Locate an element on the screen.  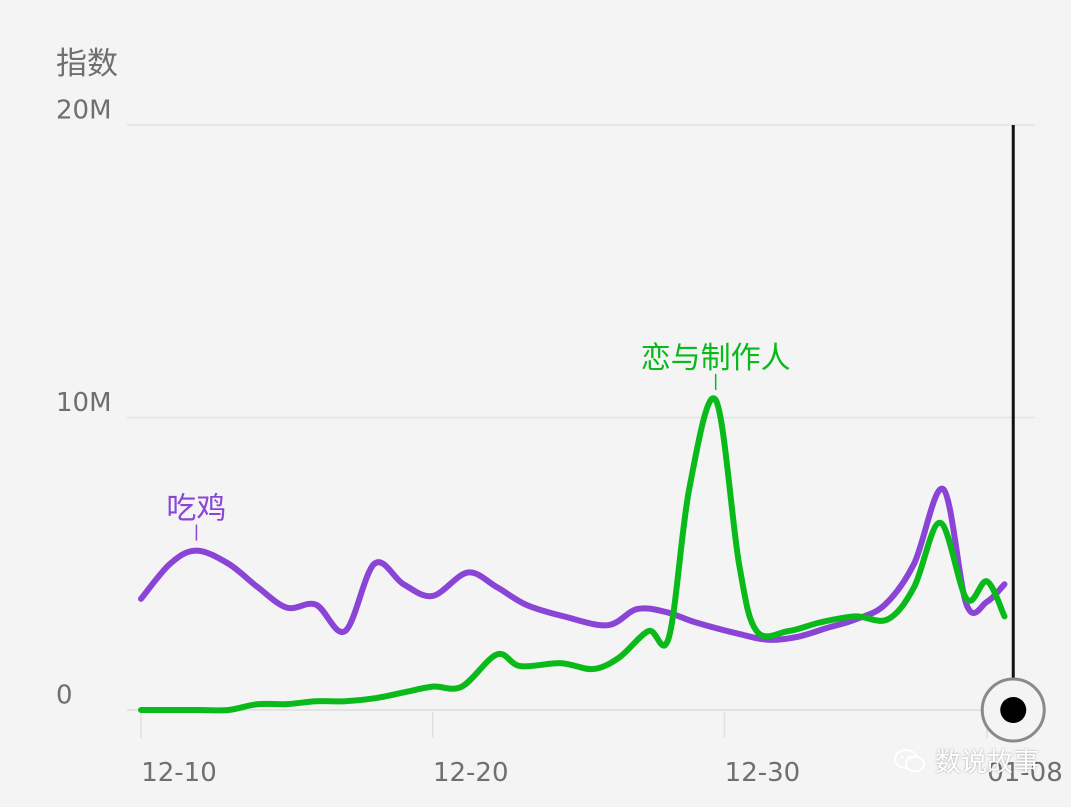
y-tick-label: 10M is located at coordinates (84, 403).